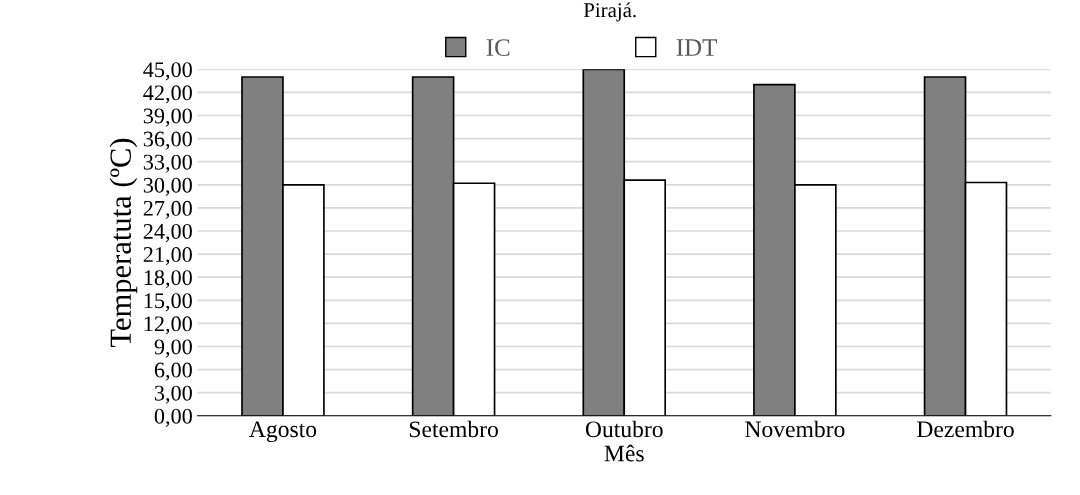 The width and height of the screenshot is (1080, 495). I want to click on y-tick-label: 30,00, so click(167, 186).